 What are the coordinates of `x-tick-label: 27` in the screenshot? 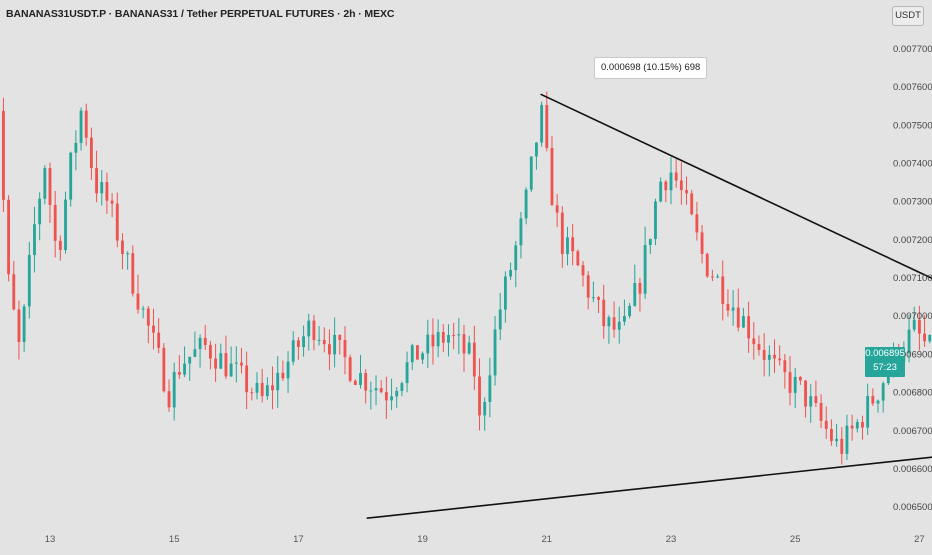 It's located at (919, 539).